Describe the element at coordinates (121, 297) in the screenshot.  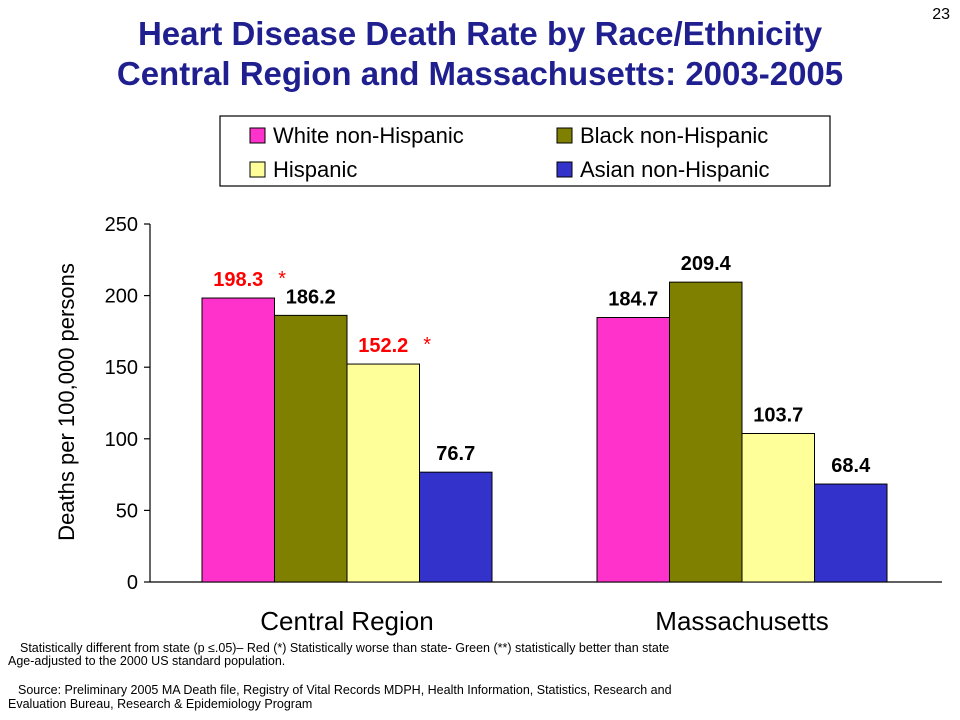
I see `y-tick-label: 200` at that location.